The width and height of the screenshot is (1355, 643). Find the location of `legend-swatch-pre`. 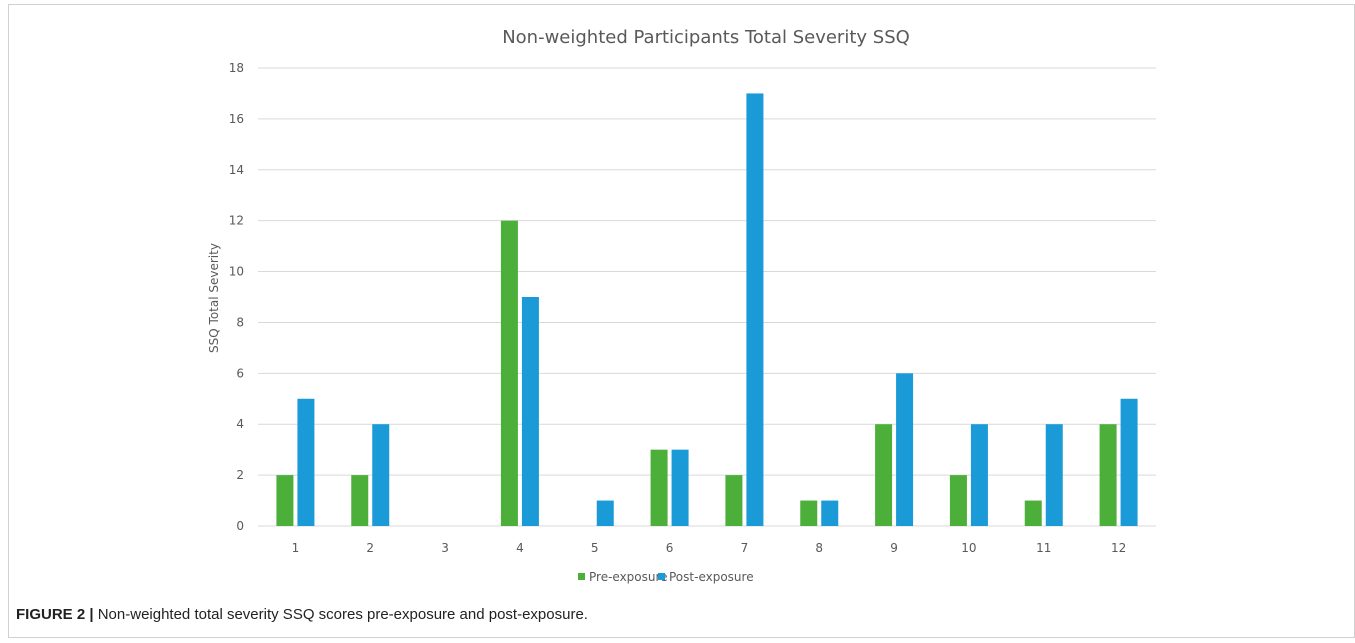

legend-swatch-pre is located at coordinates (581, 576).